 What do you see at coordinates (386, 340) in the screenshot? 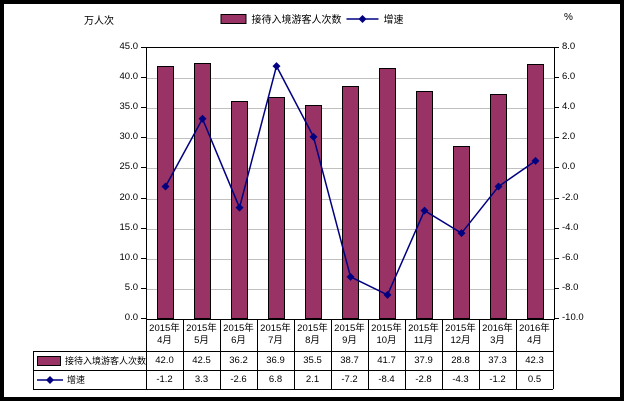
I see `category-month: 10月` at bounding box center [386, 340].